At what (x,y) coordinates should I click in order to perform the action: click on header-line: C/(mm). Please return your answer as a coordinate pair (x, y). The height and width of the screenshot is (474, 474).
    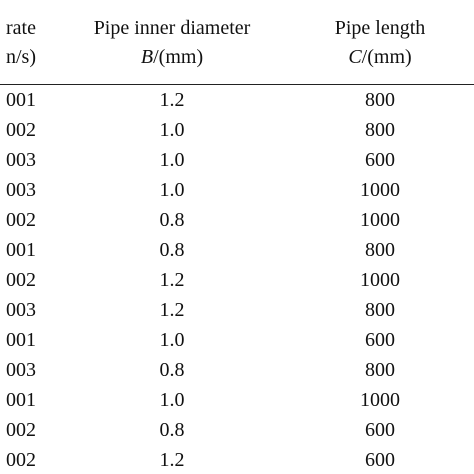
    Looking at the image, I should click on (379, 57).